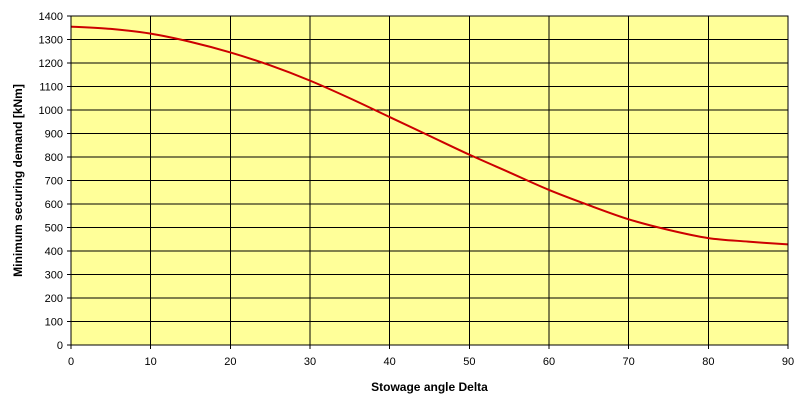  What do you see at coordinates (390, 362) in the screenshot?
I see `x-tick-label: 40` at bounding box center [390, 362].